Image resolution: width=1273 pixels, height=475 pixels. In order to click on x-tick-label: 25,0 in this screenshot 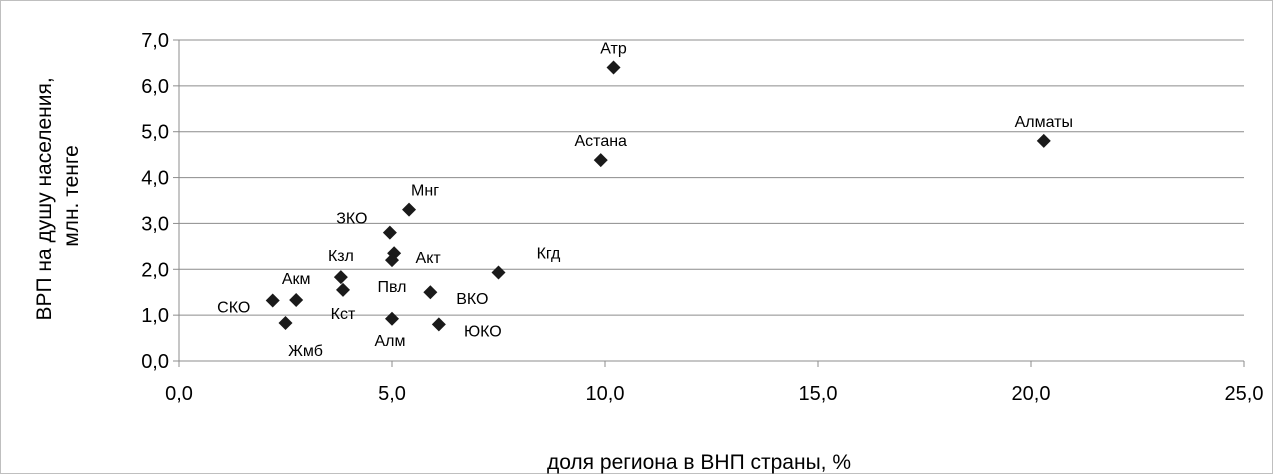, I will do `click(1244, 394)`.